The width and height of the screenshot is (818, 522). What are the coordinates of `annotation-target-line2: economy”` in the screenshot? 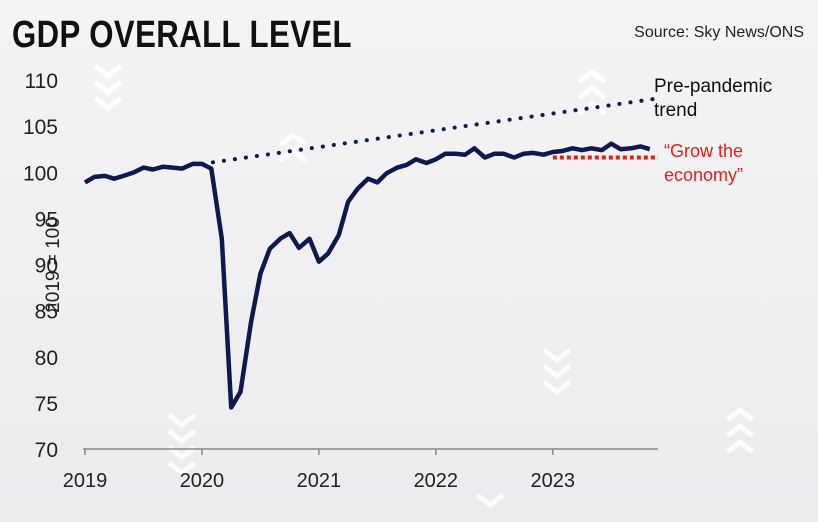 It's located at (703, 175).